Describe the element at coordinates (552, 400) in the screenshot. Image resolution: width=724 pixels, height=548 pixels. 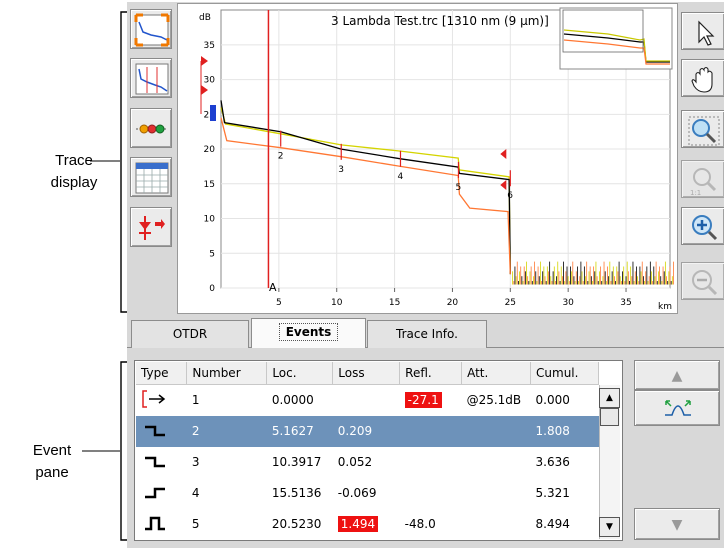
I see `cell-cumul: 0.000` at that location.